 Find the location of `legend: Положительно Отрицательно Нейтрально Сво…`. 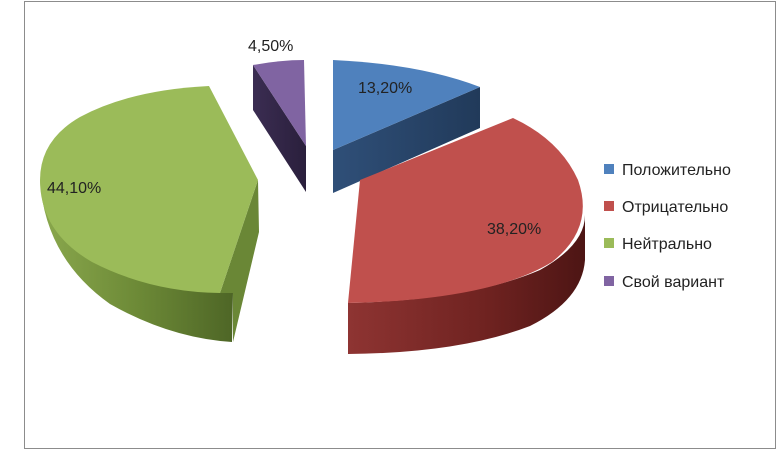

legend: Положительно Отрицательно Нейтрально Сво… is located at coordinates (667, 226).